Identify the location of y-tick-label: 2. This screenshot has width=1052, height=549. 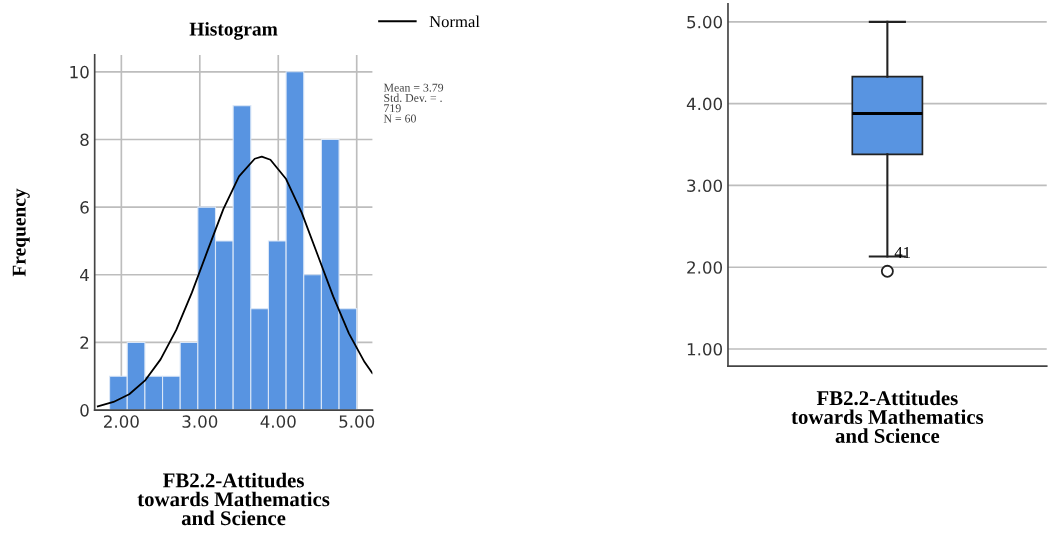
(84, 342).